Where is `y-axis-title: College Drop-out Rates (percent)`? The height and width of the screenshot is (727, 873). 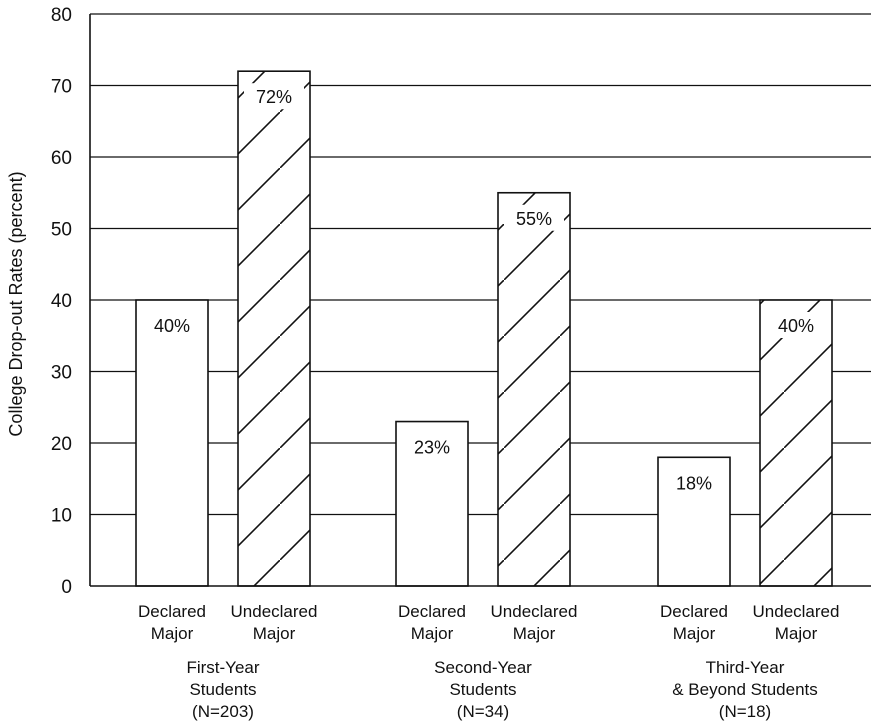 y-axis-title: College Drop-out Rates (percent) is located at coordinates (16, 303).